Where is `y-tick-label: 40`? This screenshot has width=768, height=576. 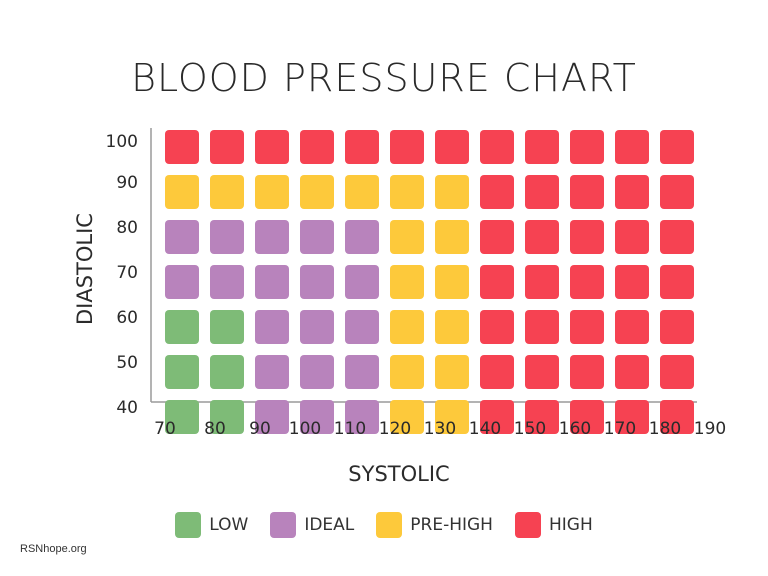
y-tick-label: 40 is located at coordinates (127, 408).